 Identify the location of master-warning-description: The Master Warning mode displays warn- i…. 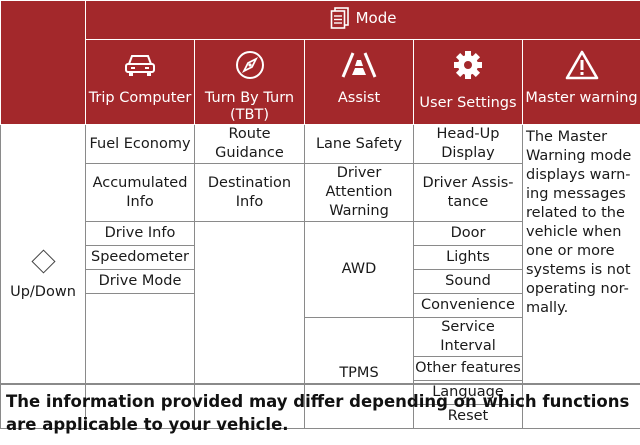
(580, 276).